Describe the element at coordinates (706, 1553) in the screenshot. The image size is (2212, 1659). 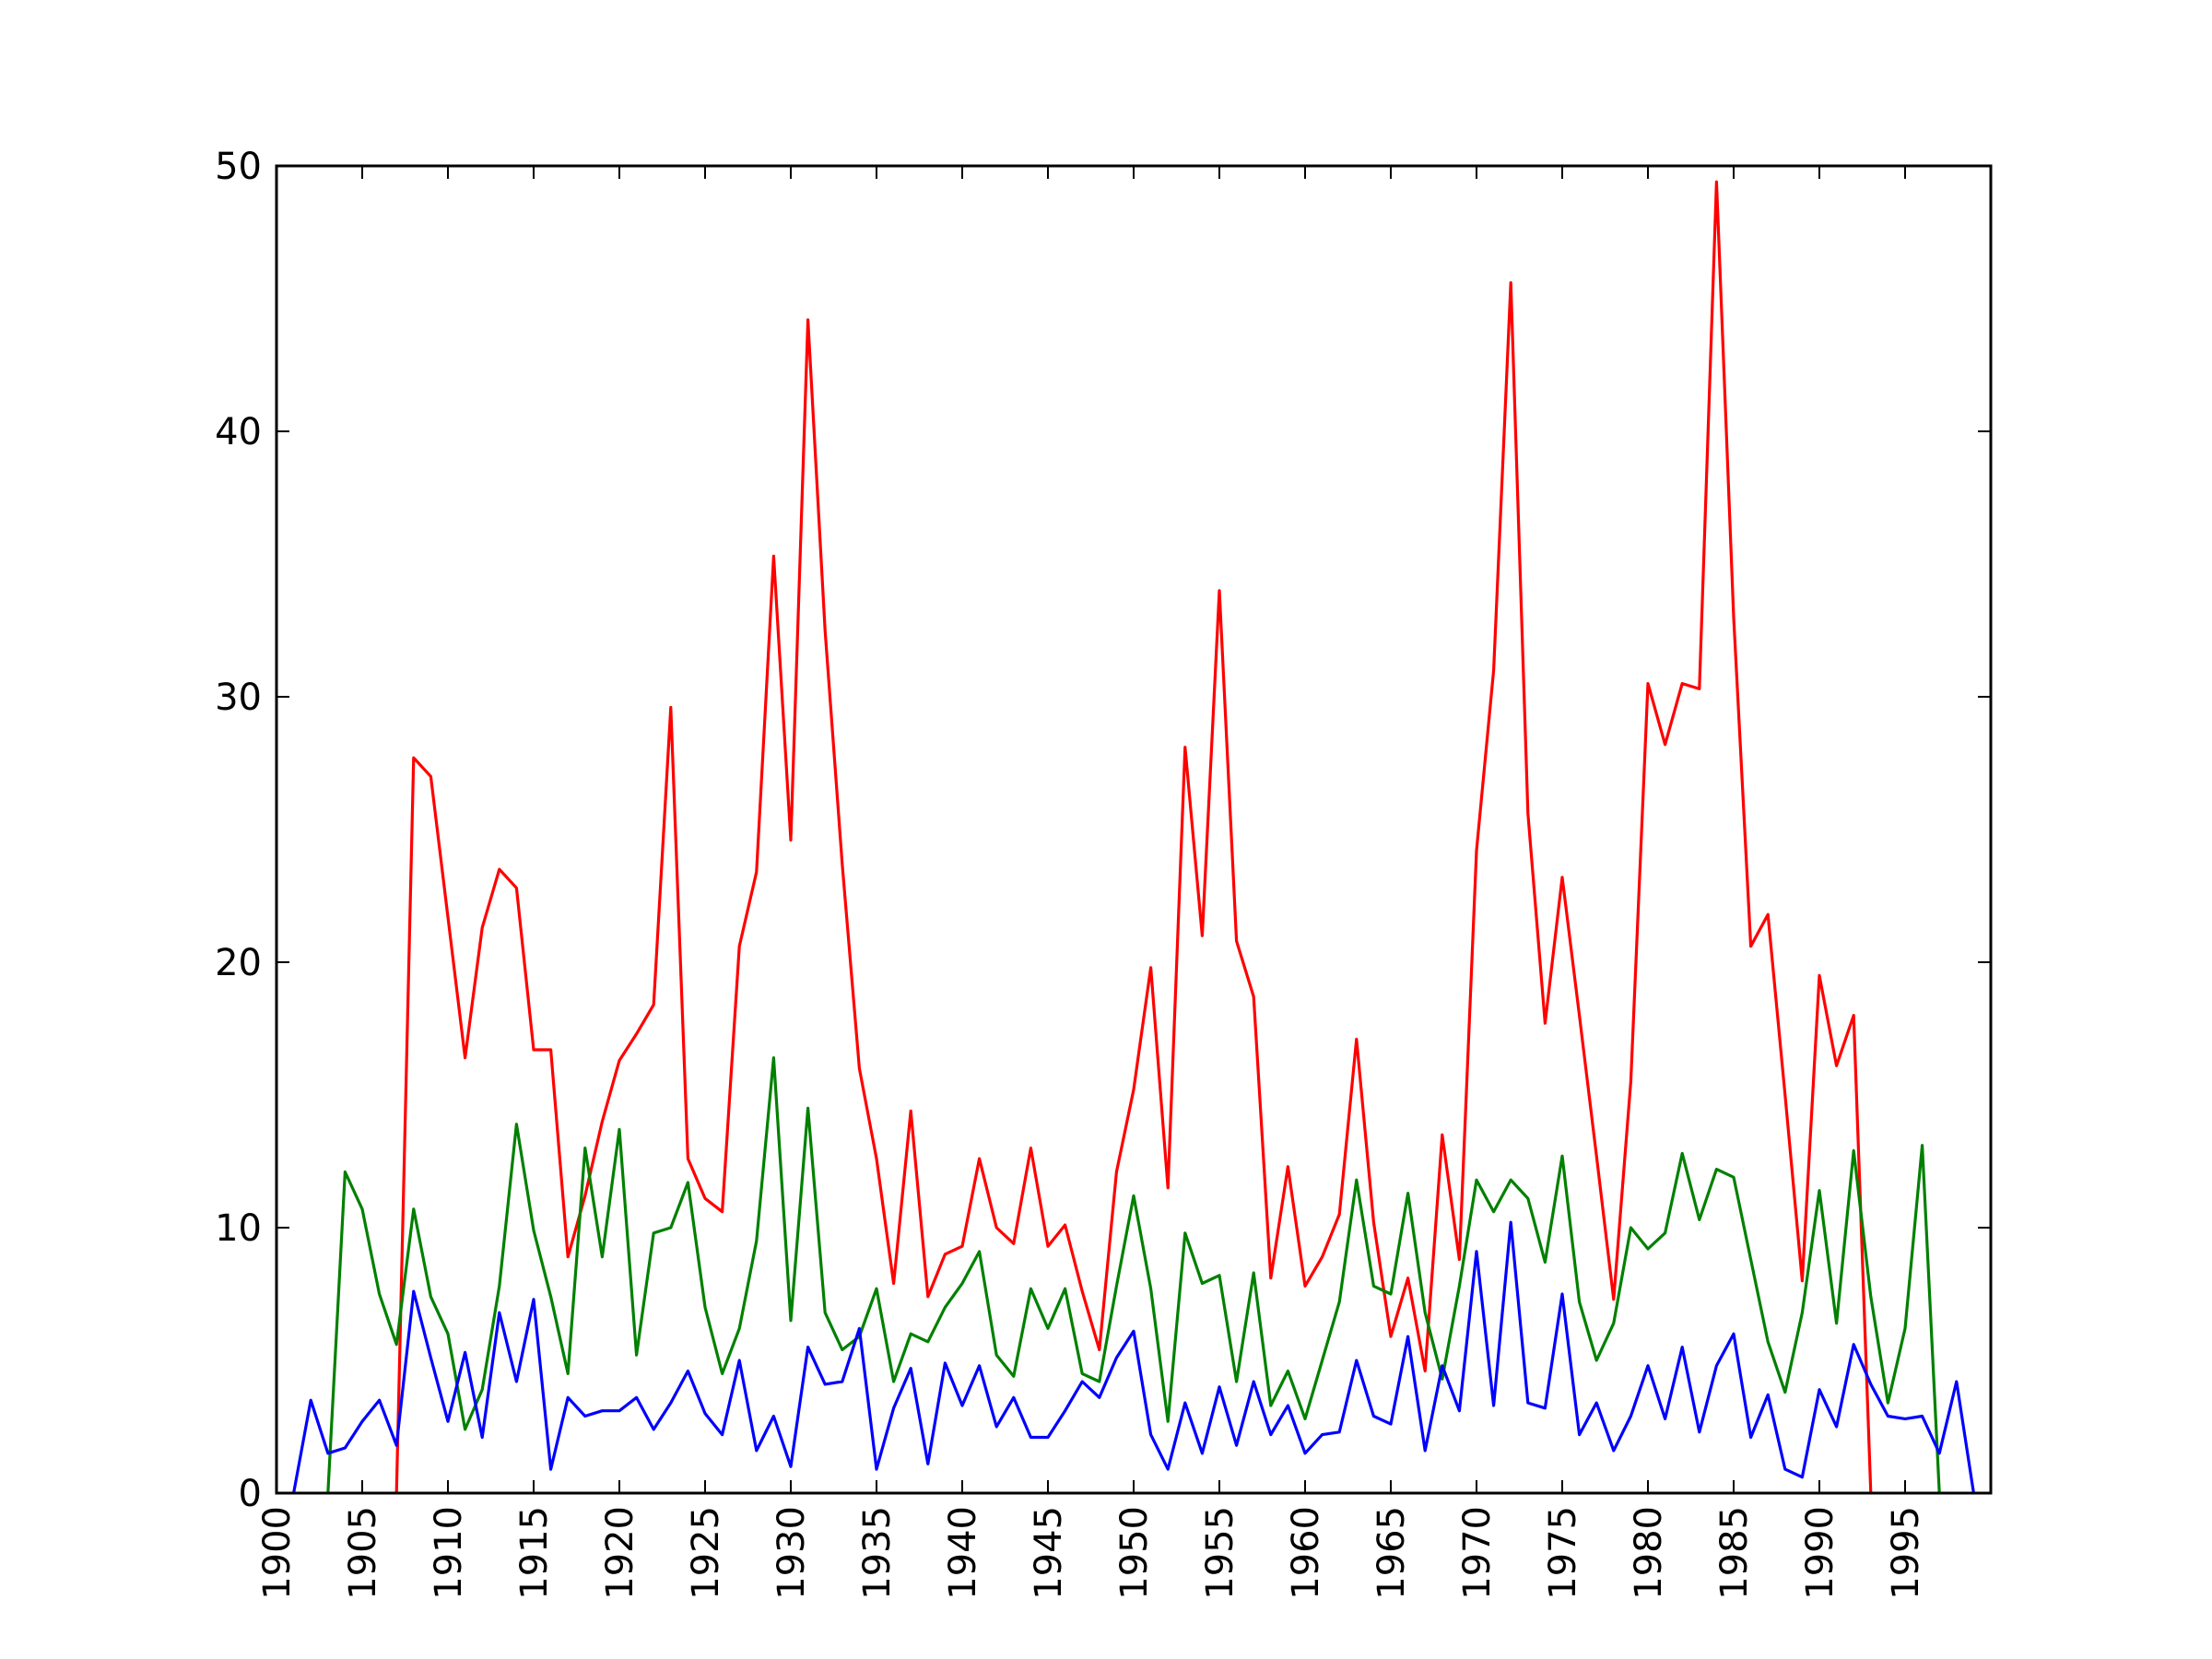
I see `x-tick-label: 1925` at that location.